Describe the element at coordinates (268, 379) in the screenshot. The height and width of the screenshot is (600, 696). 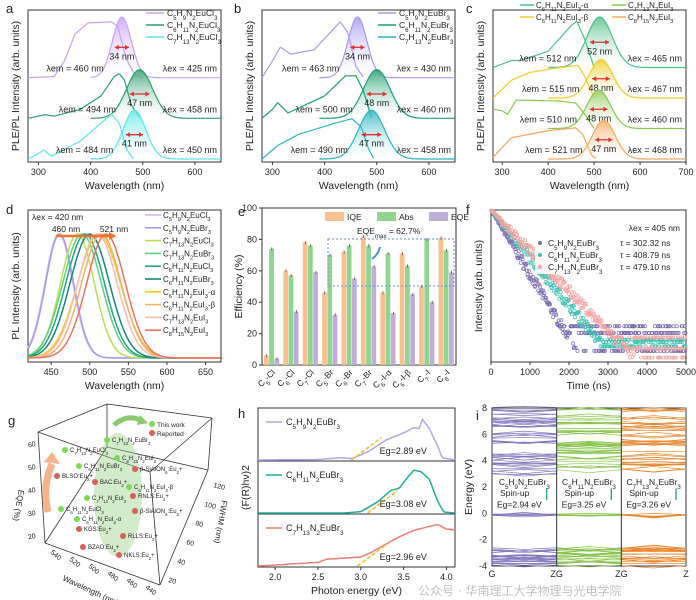
I see `category-label: C5-Cl` at that location.